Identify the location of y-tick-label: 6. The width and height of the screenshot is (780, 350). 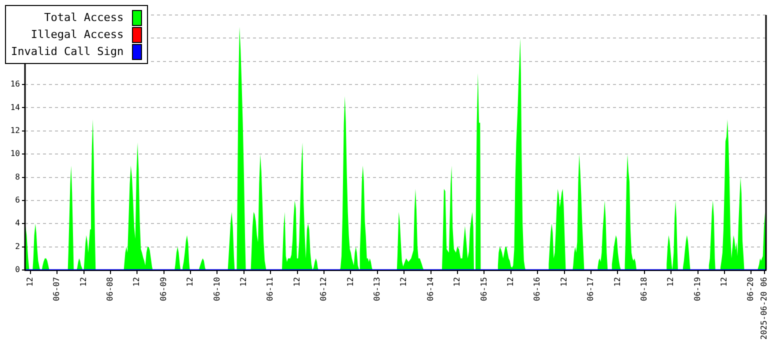
(17, 200).